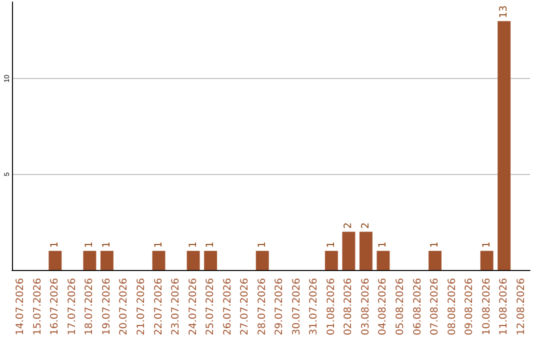 Image resolution: width=540 pixels, height=340 pixels. Describe the element at coordinates (158, 307) in the screenshot. I see `x-tick-label: 22.07.2026` at that location.